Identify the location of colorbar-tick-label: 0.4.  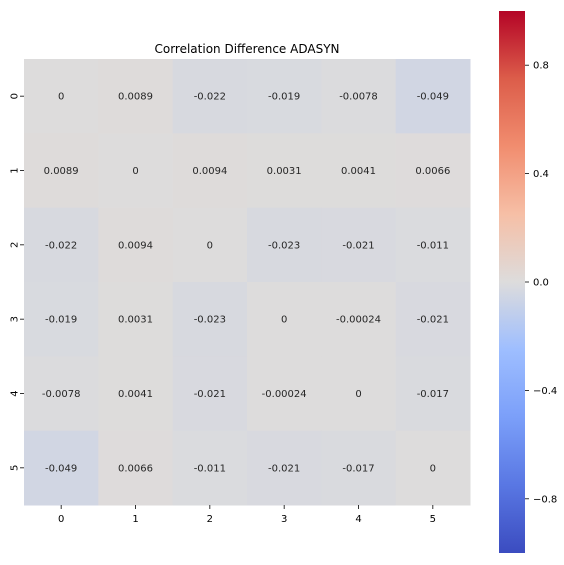
(541, 174).